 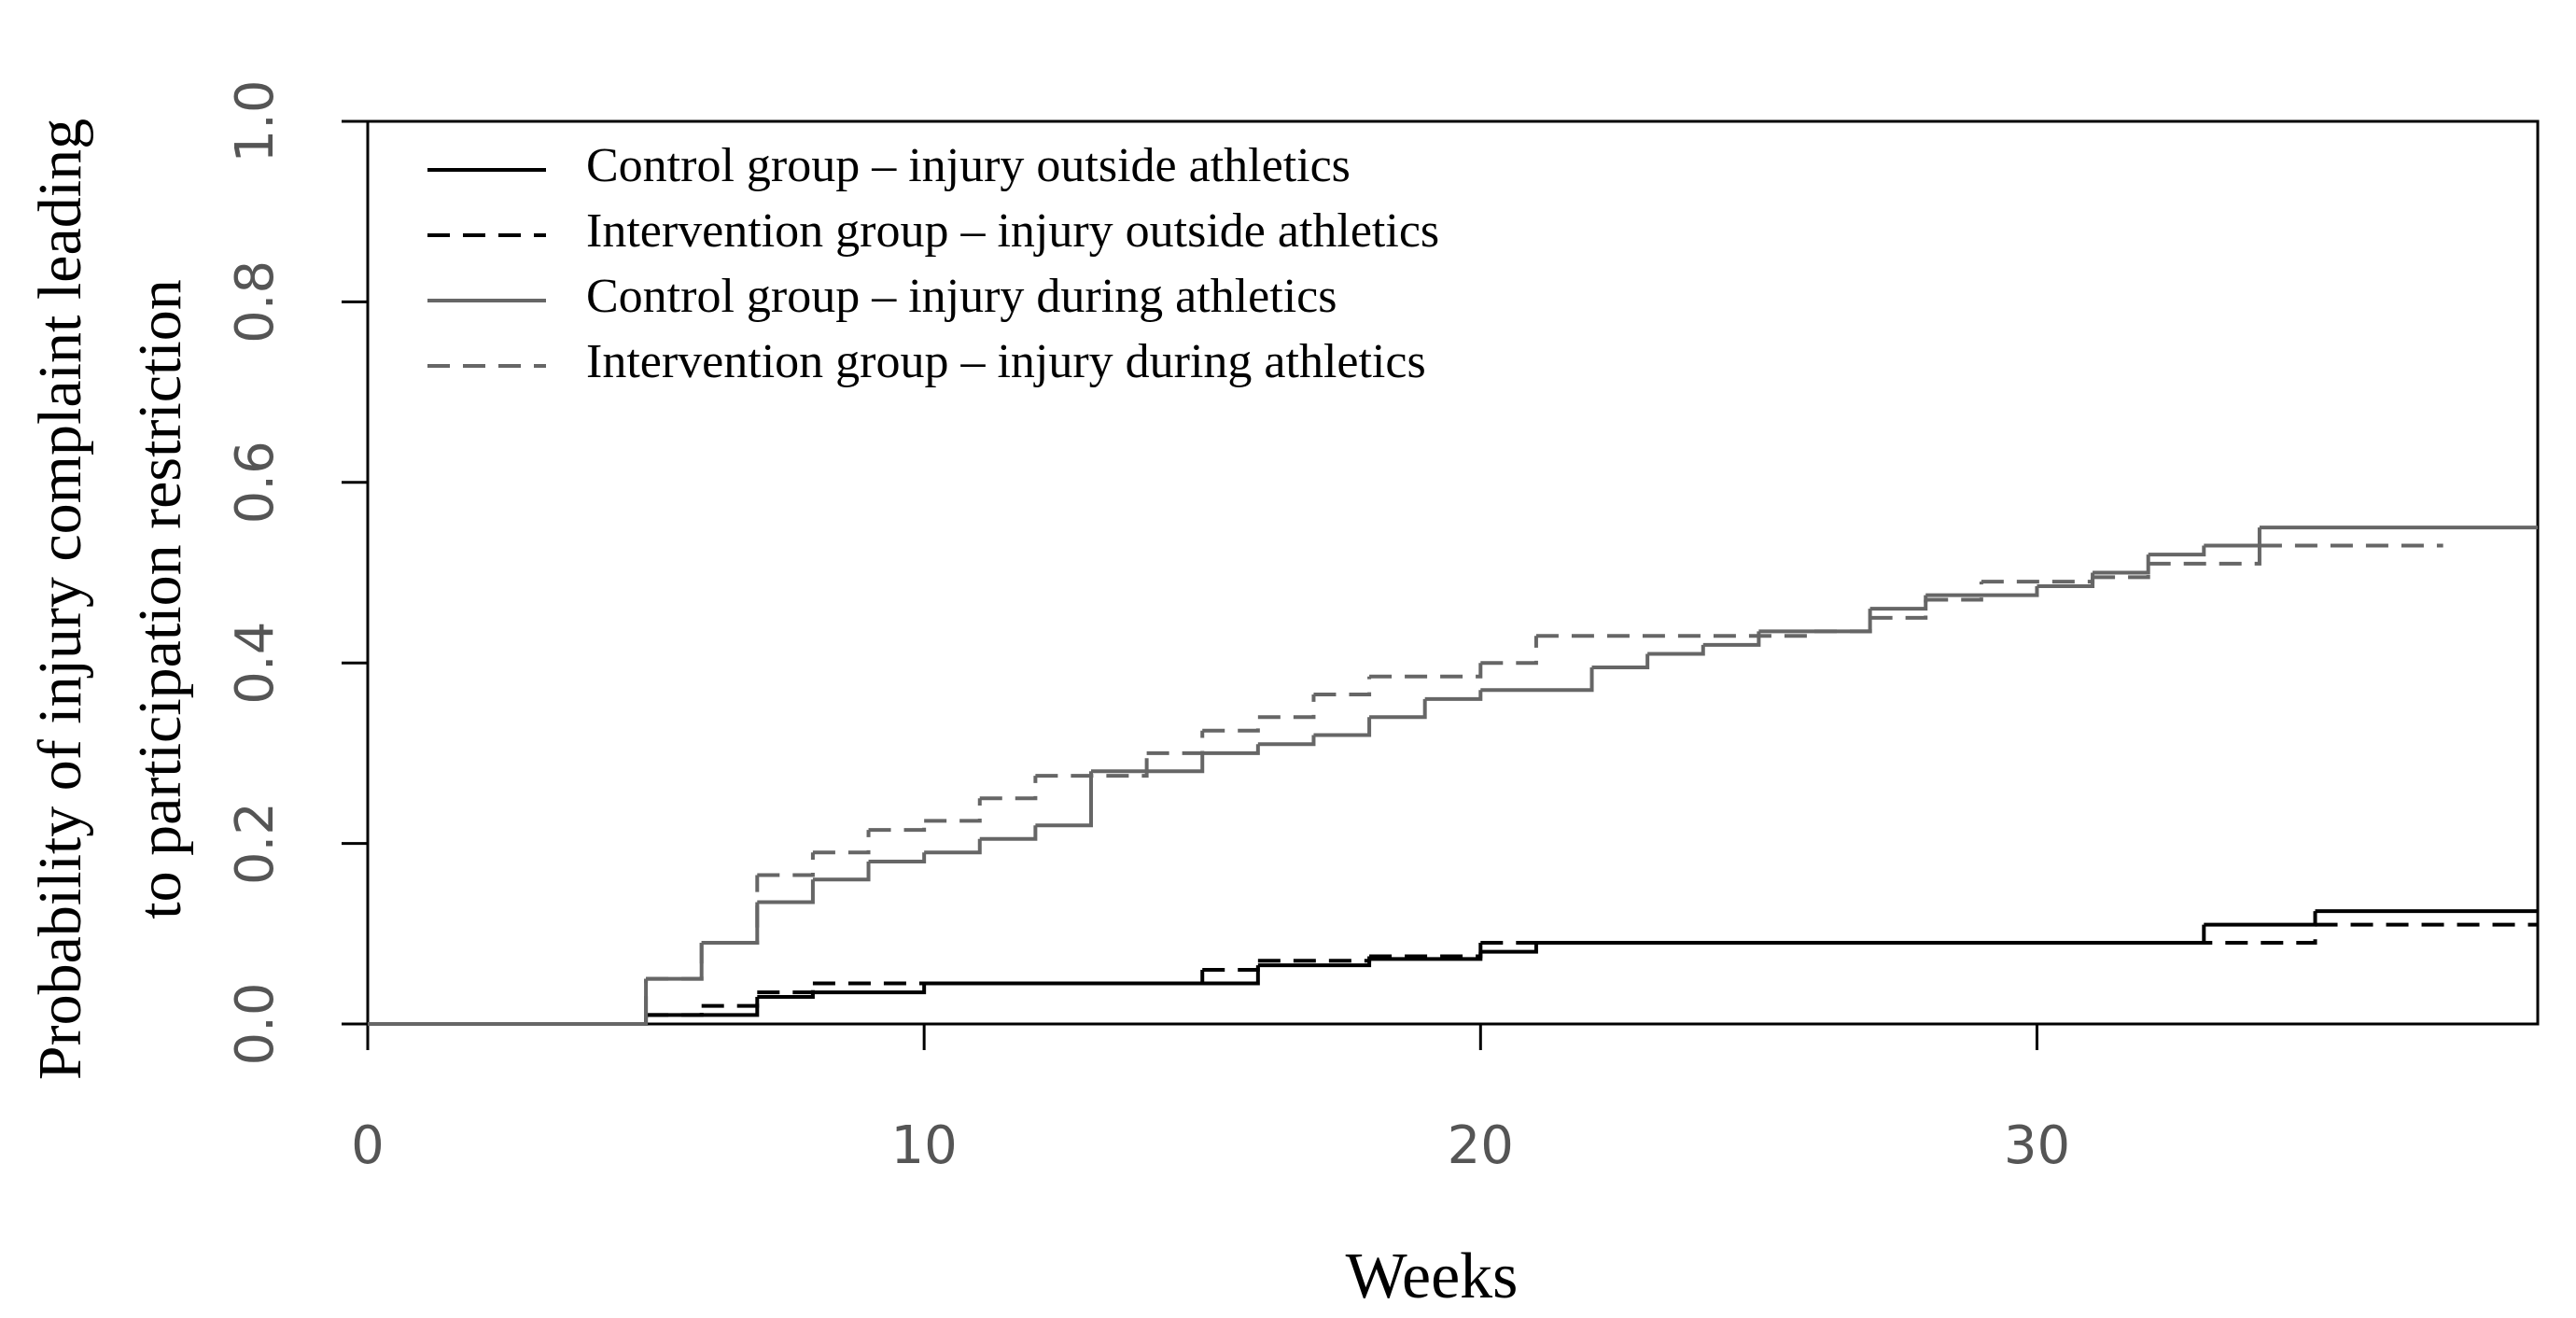 I want to click on y-tick-label: 0.4, so click(x=255, y=663).